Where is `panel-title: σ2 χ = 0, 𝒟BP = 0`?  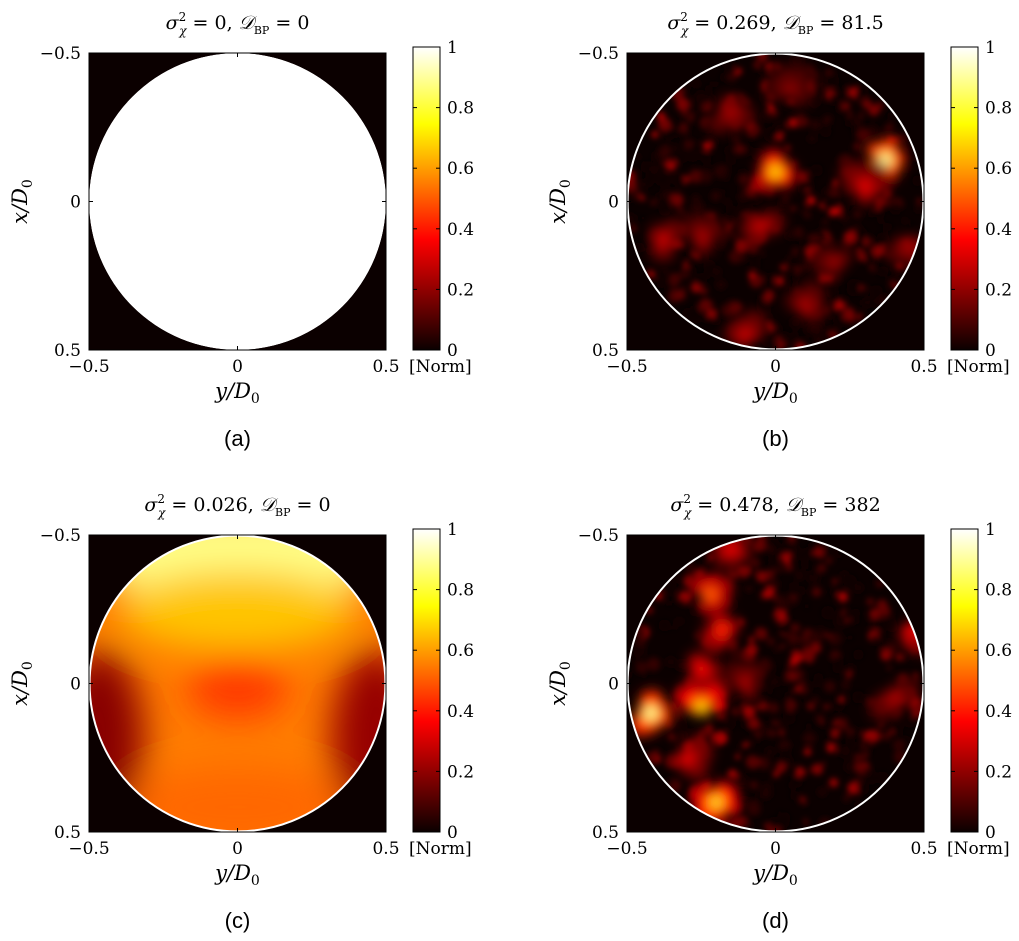
panel-title: σ2 χ = 0, 𝒟BP = 0 is located at coordinates (238, 24).